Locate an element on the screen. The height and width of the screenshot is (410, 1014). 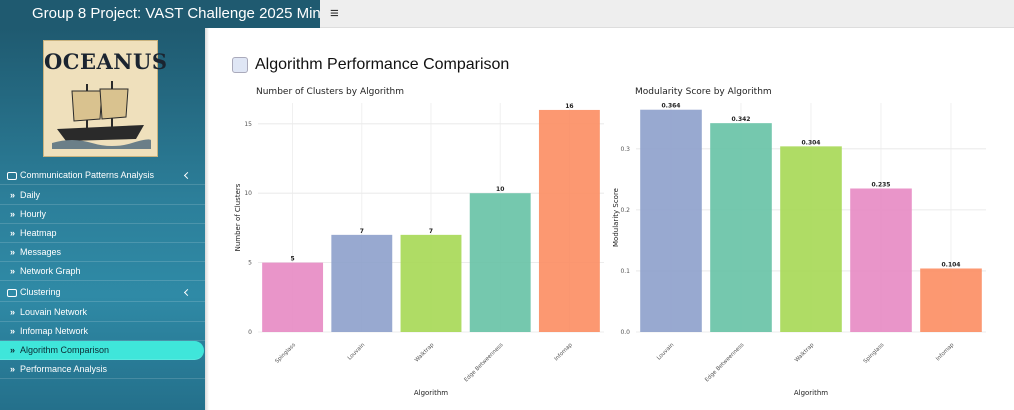
page-heading: Algorithm Performance Comparison is located at coordinates (382, 64).